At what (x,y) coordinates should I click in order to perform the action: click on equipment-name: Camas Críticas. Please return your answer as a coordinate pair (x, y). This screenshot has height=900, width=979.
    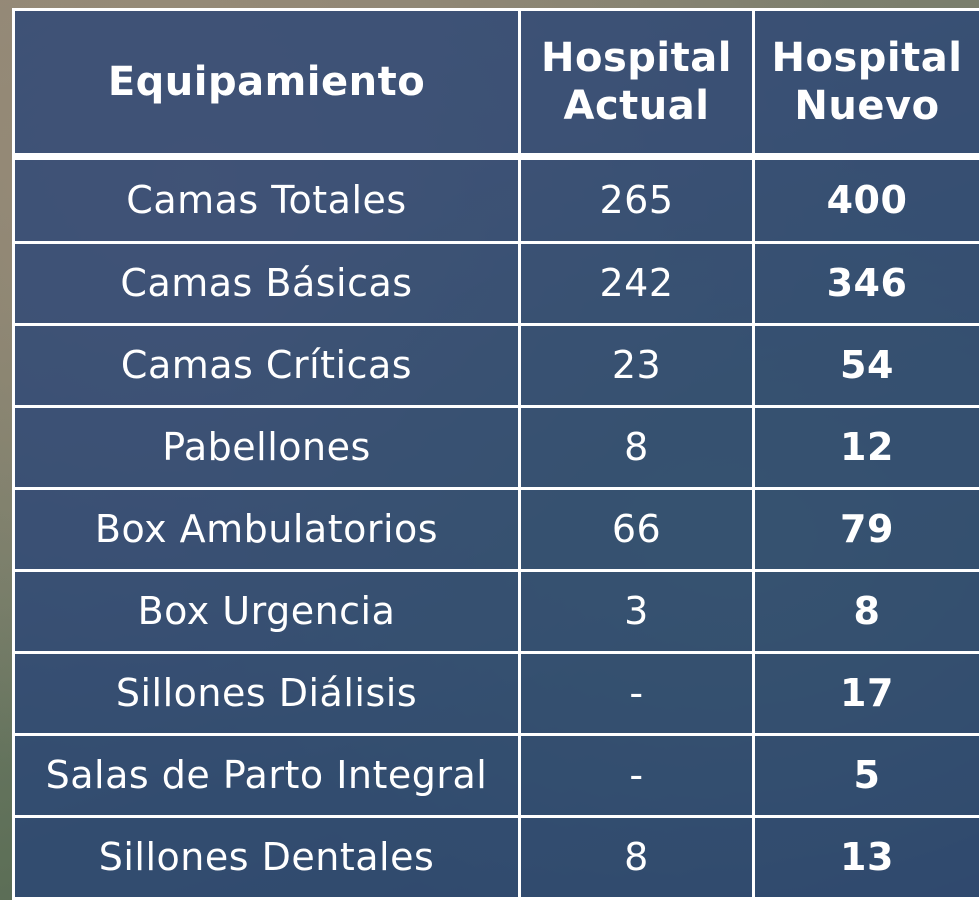
    Looking at the image, I should click on (266, 365).